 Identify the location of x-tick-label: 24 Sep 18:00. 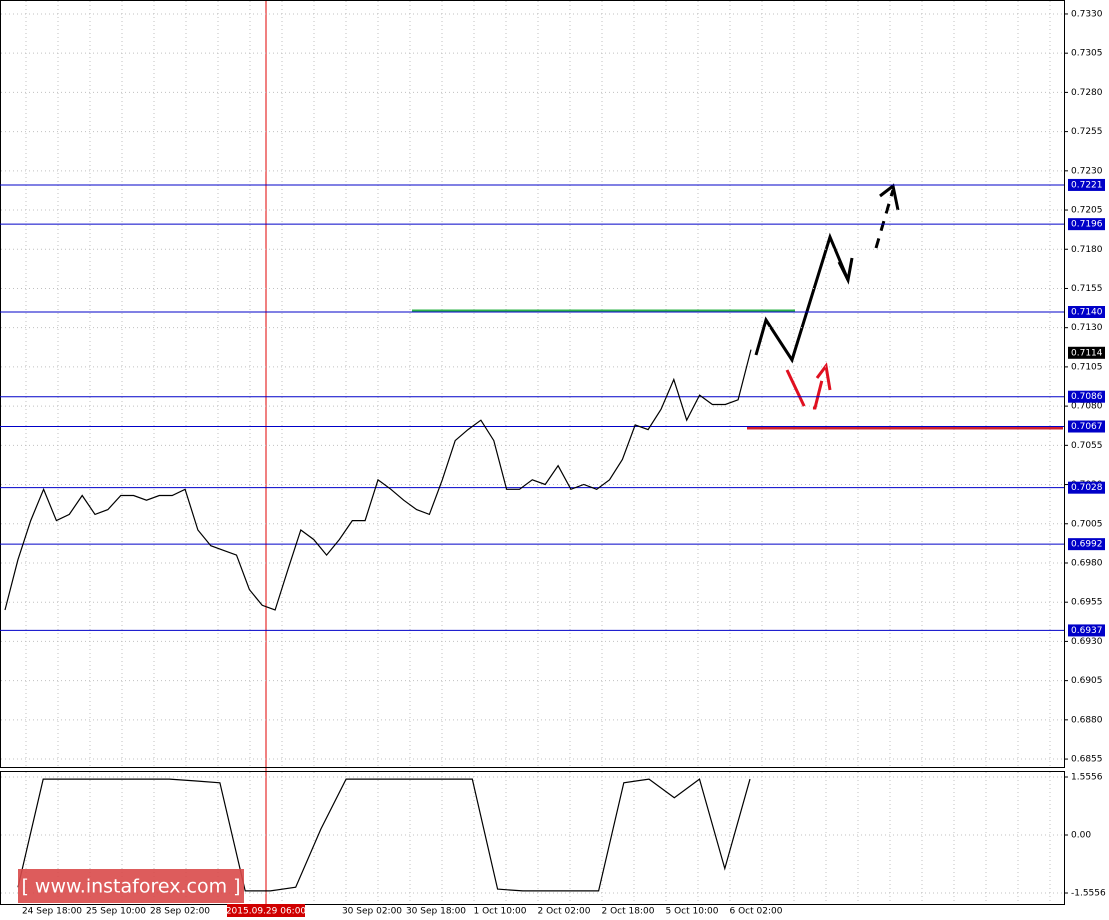
(52, 912).